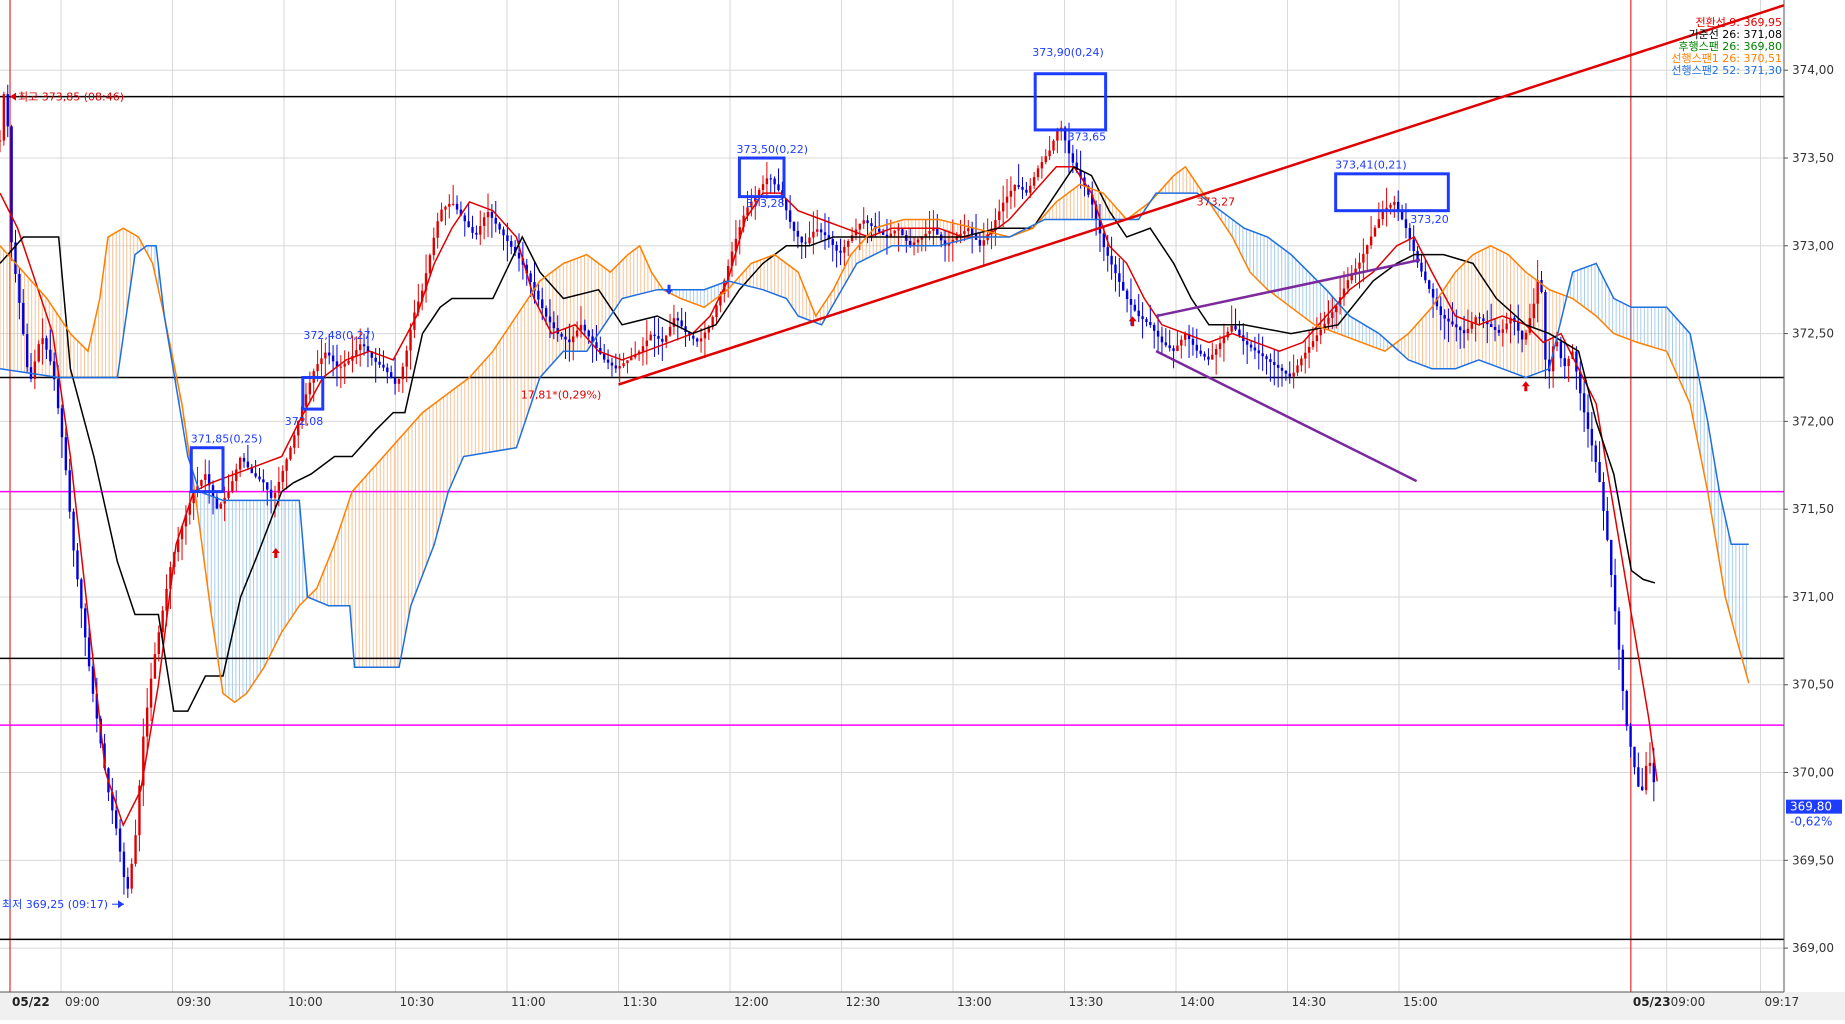 The width and height of the screenshot is (1845, 1024). I want to click on x-tick-label: 09:00, so click(82, 1002).